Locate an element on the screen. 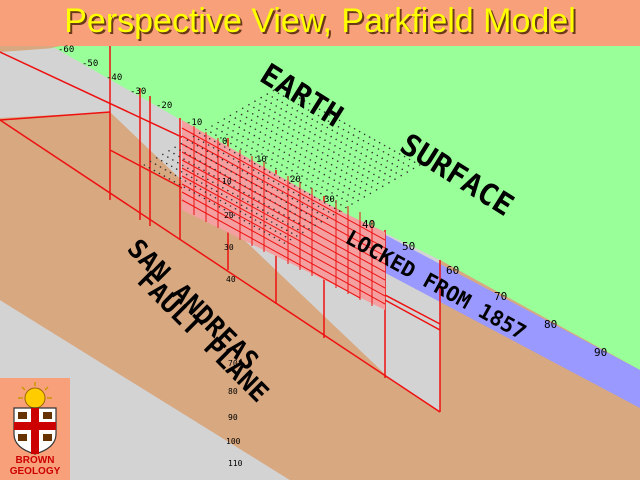  brown-shield-icon is located at coordinates (35, 418).